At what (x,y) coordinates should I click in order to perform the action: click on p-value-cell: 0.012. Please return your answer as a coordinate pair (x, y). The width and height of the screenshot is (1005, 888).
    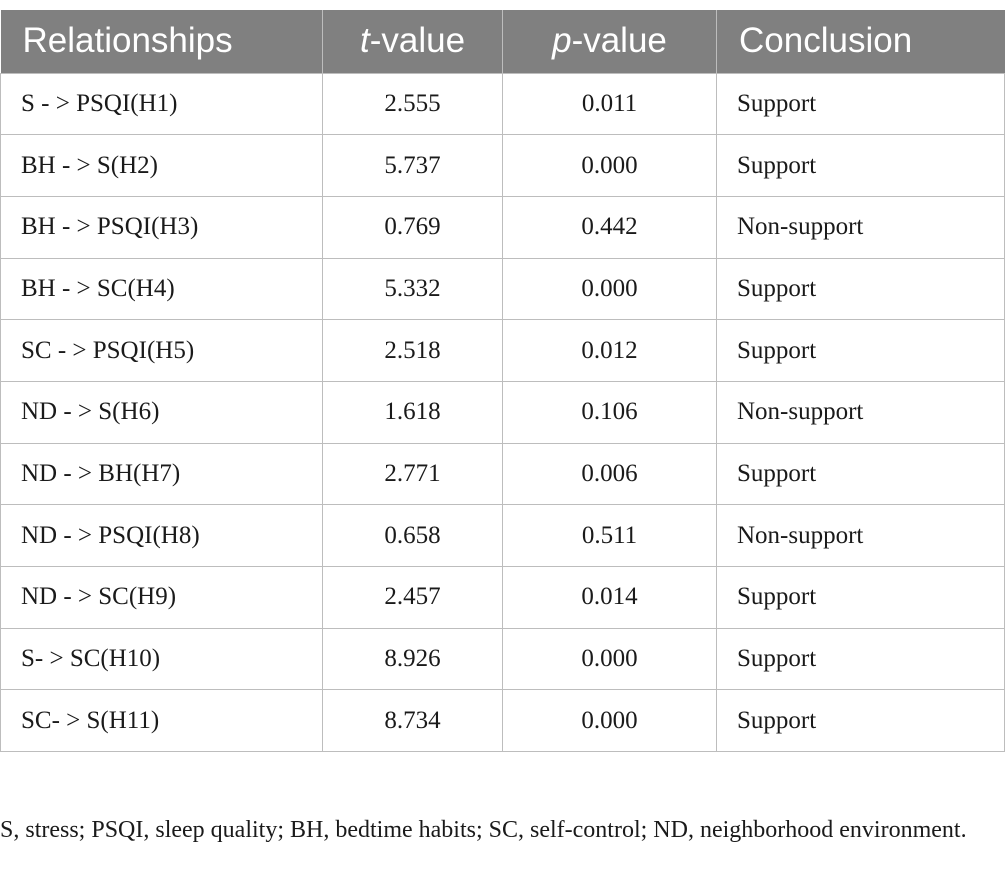
    Looking at the image, I should click on (609, 350).